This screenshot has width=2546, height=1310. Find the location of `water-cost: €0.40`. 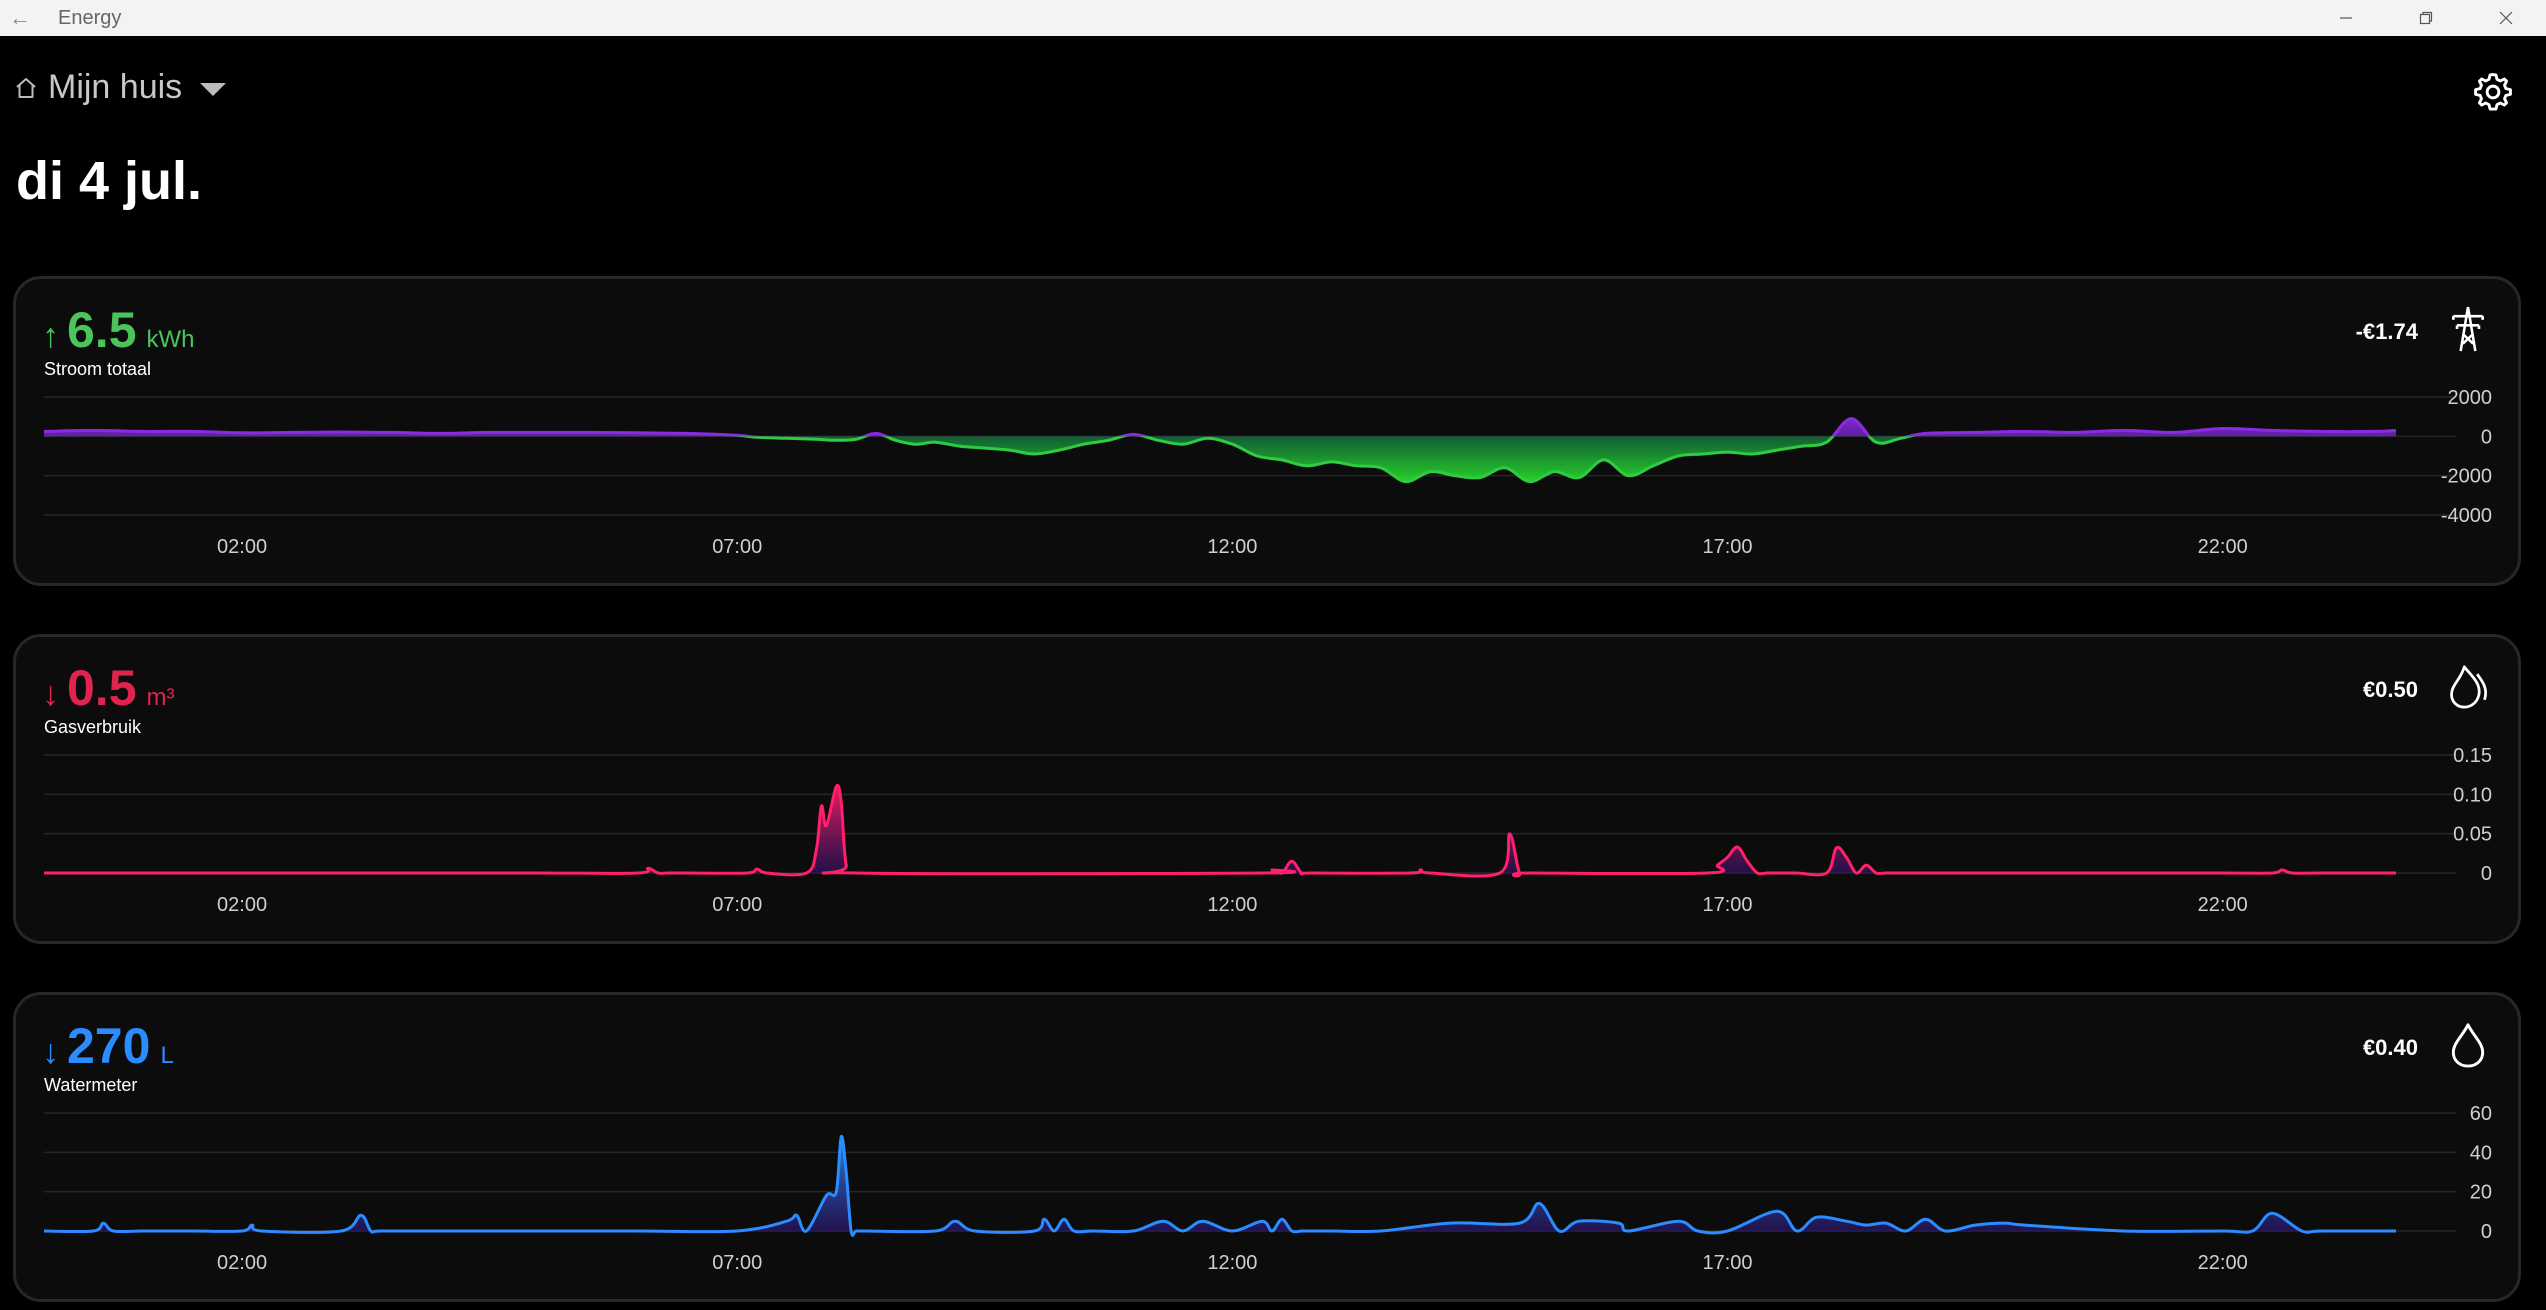

water-cost: €0.40 is located at coordinates (2390, 1047).